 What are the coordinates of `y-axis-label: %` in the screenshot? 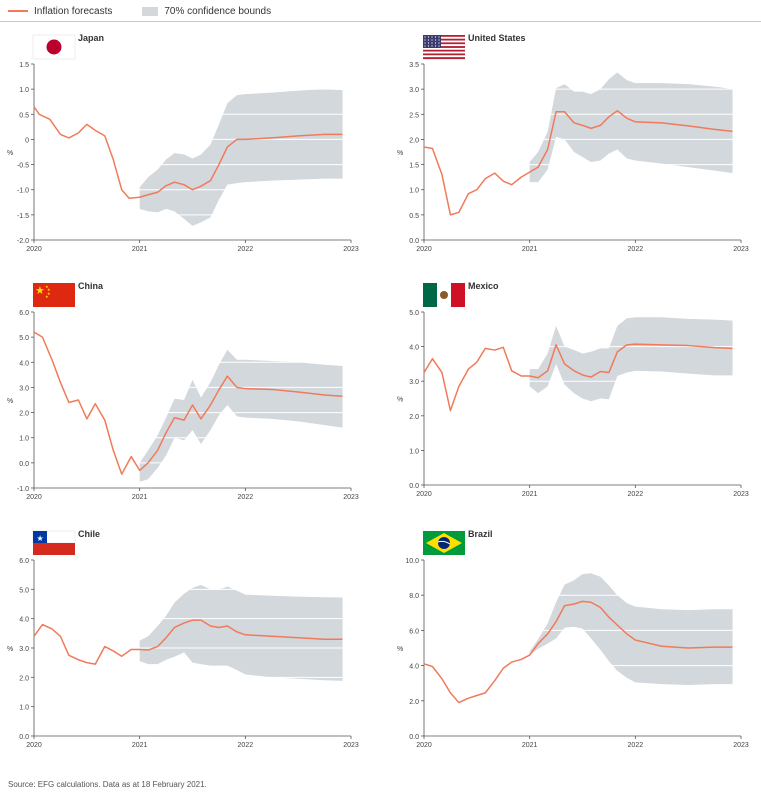 It's located at (10, 401).